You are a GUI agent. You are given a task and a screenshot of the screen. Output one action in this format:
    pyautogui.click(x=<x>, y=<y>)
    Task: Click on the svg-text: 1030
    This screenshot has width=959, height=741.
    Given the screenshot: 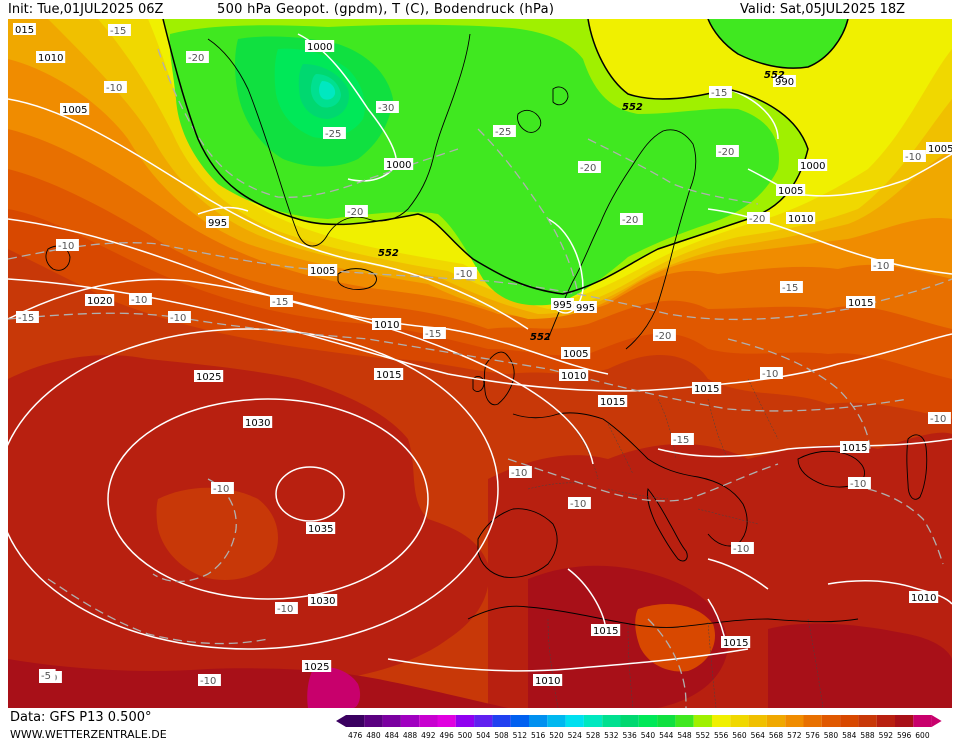 What is the action you would take?
    pyautogui.click(x=257, y=423)
    